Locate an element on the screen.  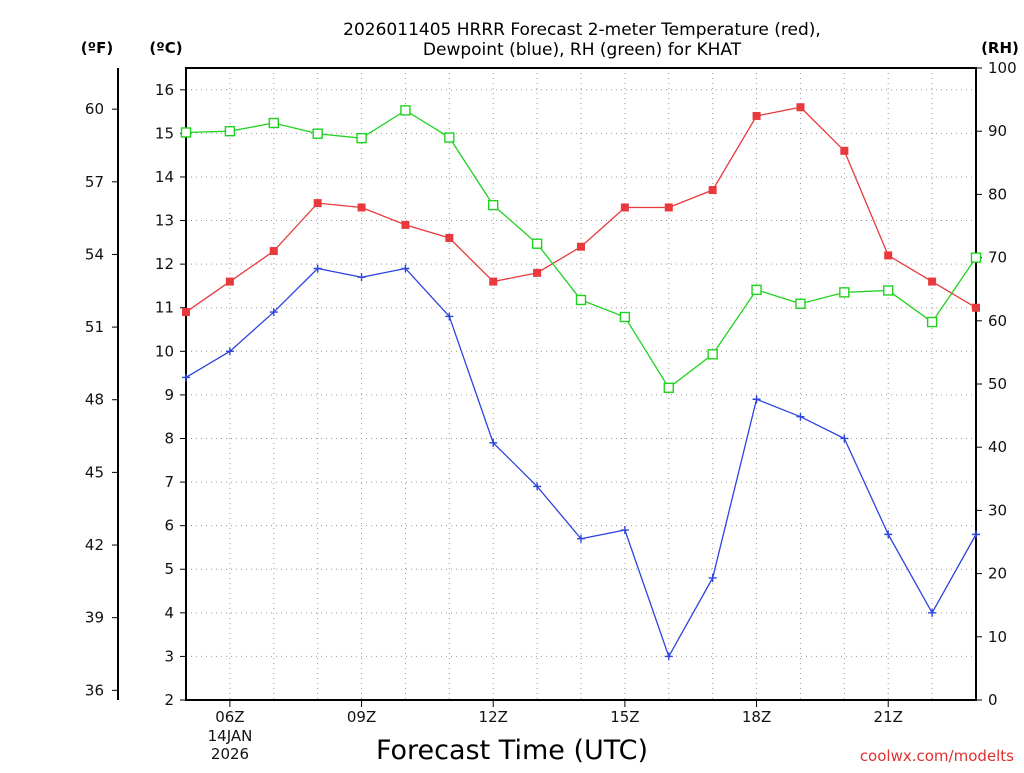
date-label-month: 14JAN is located at coordinates (230, 736).